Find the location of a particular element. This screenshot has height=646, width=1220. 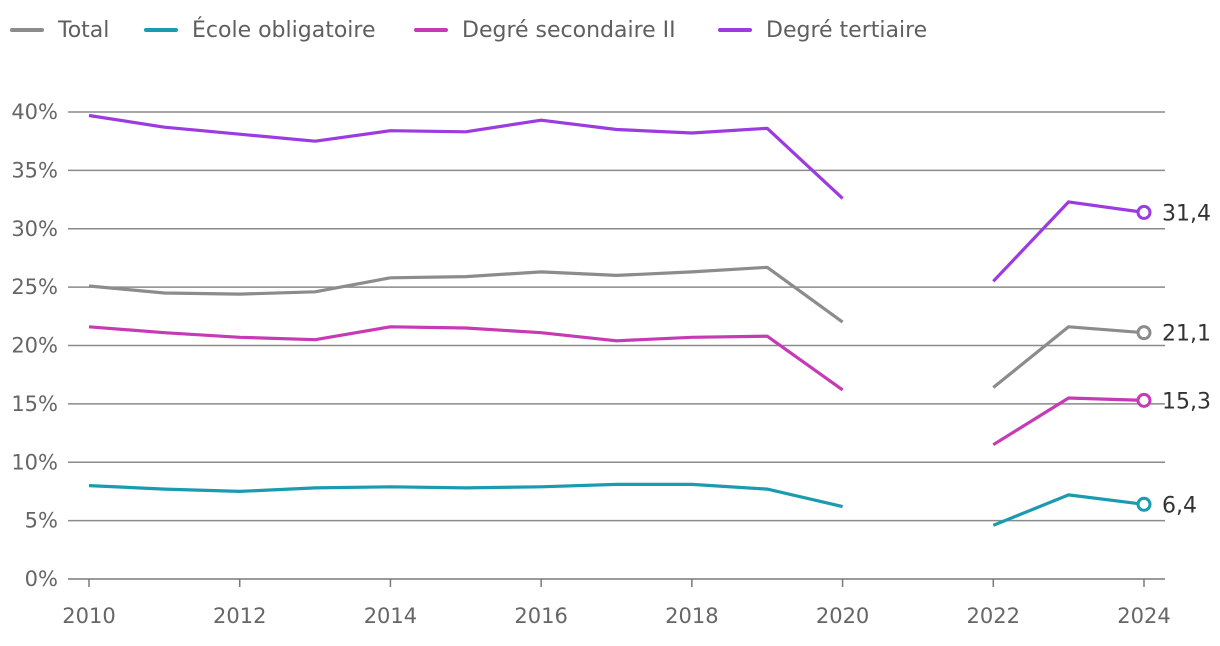

x-tick-label: 2010 is located at coordinates (88, 616).